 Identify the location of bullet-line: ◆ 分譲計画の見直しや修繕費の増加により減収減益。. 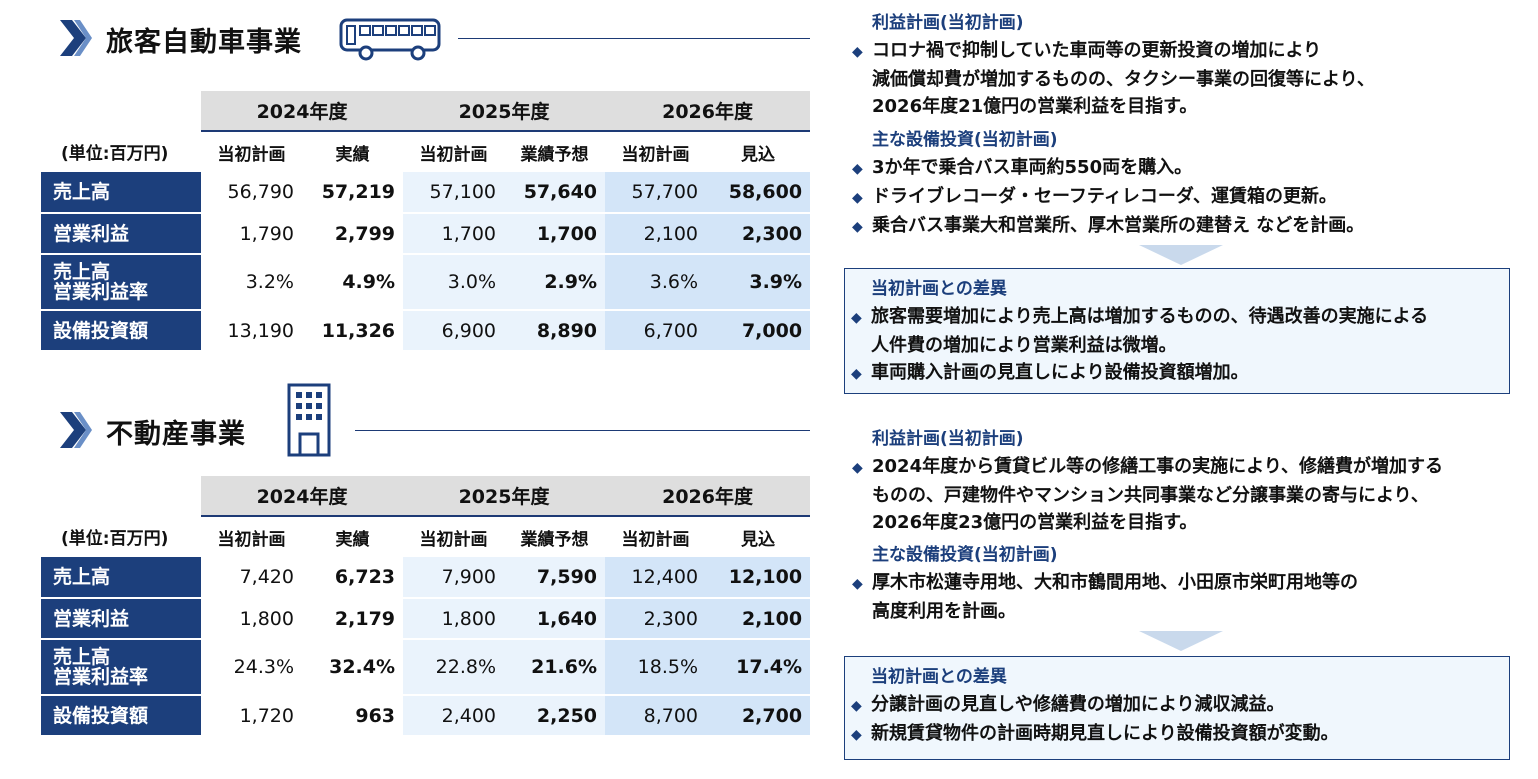
(1176, 705).